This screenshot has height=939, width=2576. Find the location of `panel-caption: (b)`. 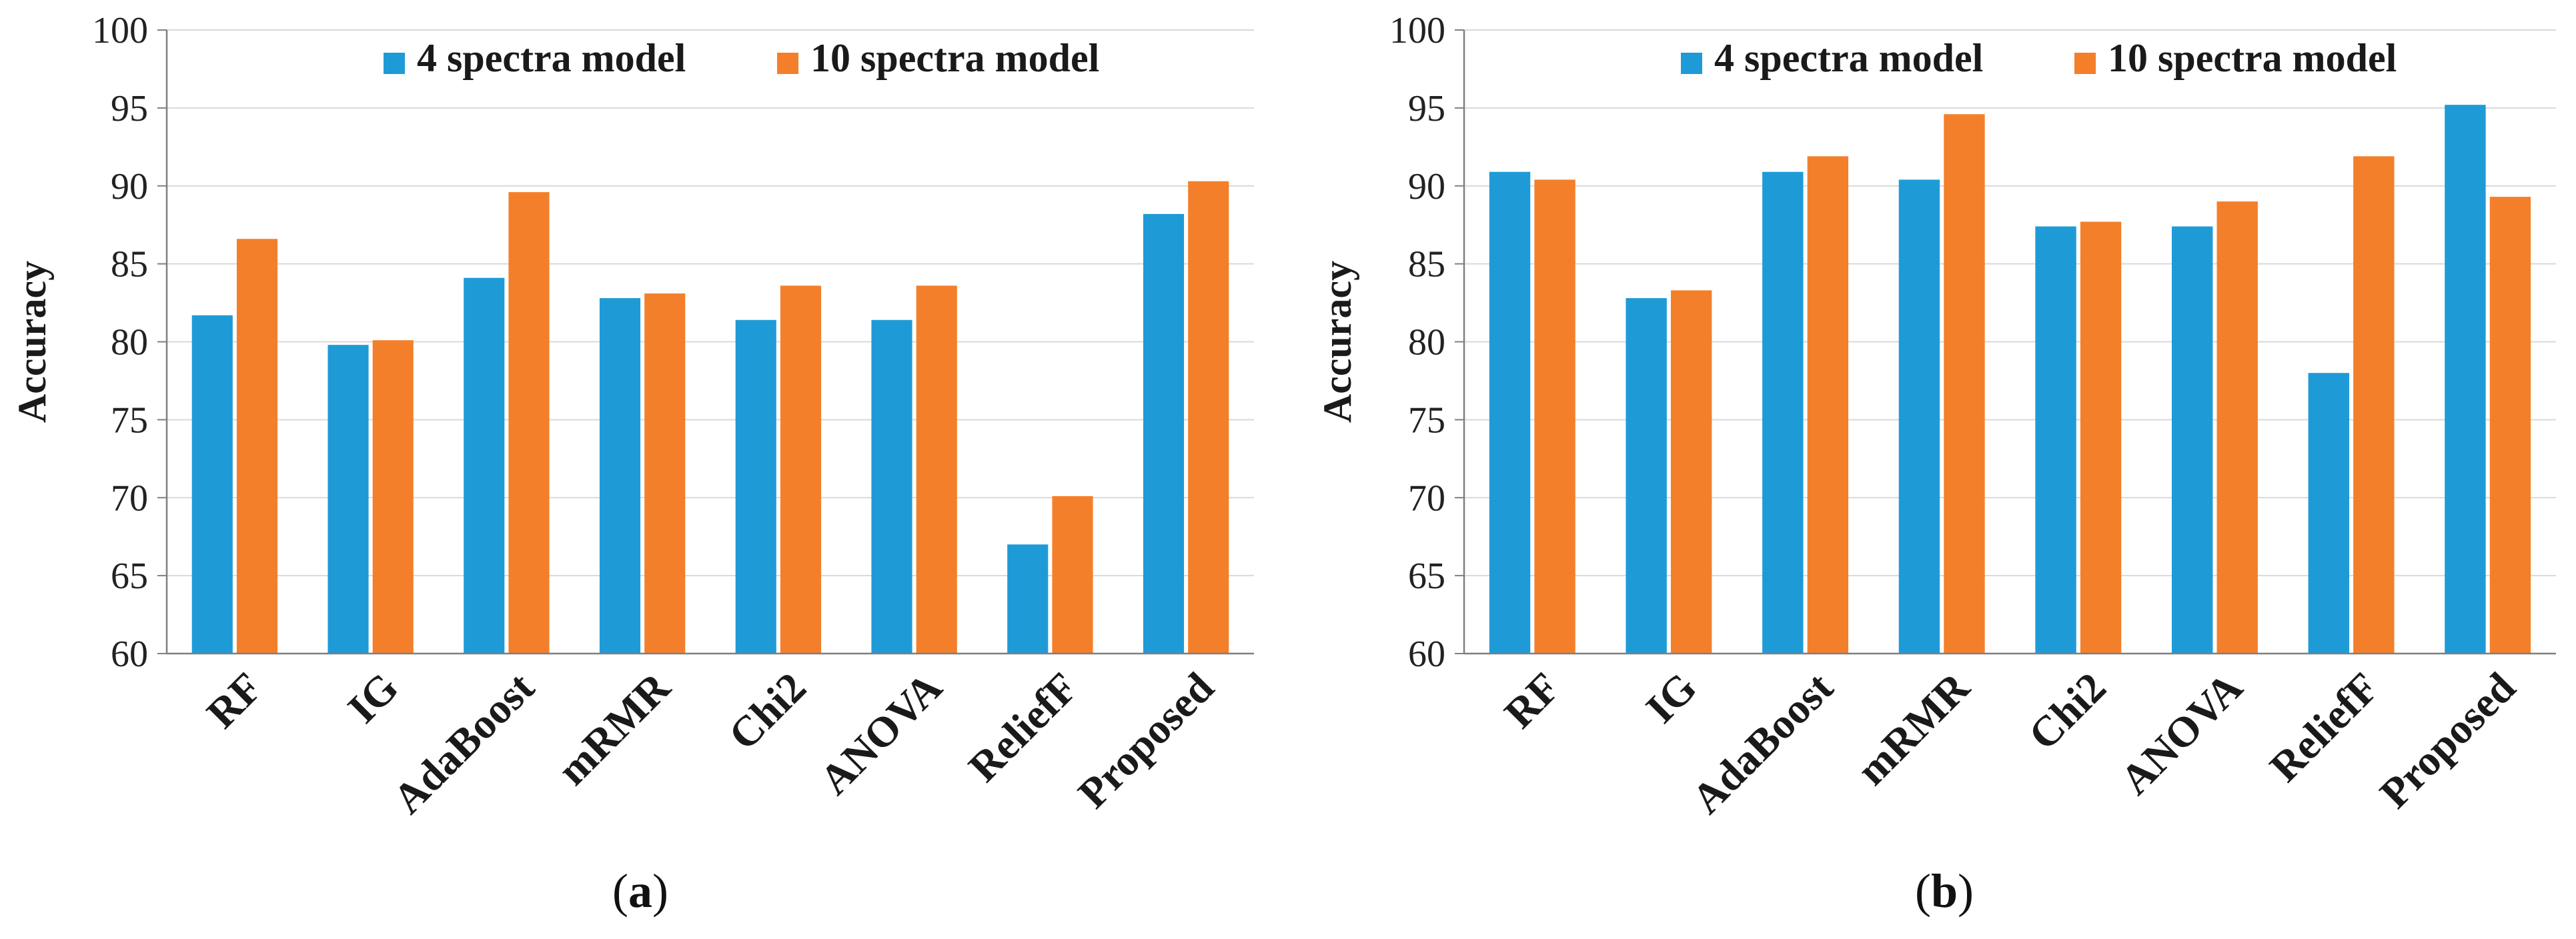

panel-caption: (b) is located at coordinates (1945, 891).